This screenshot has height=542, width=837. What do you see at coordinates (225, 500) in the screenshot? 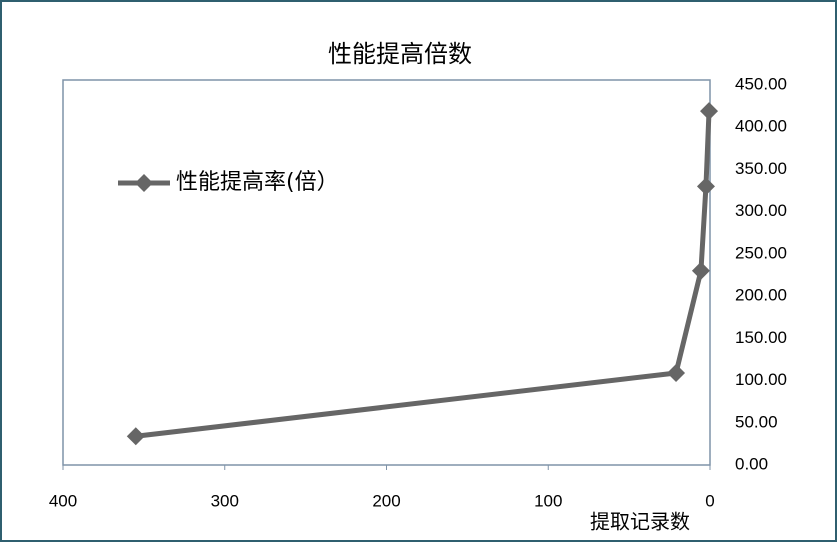
I see `x-tick-label: 300` at bounding box center [225, 500].